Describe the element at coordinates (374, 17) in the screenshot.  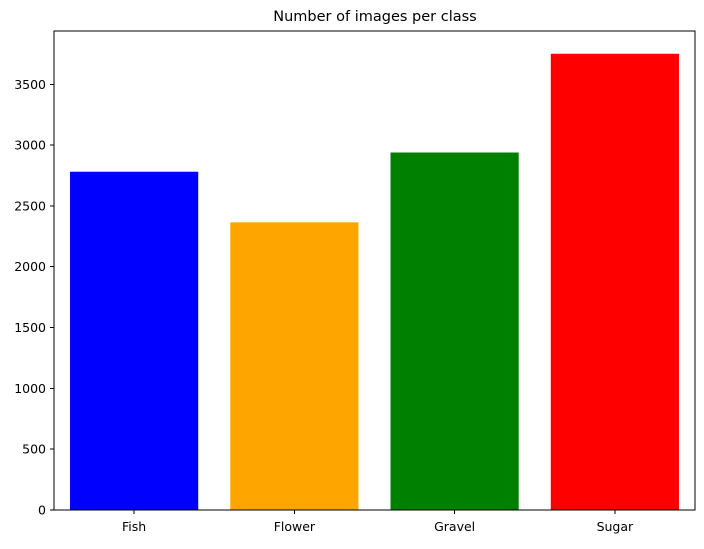
I see `chart-title: Number of images per class` at that location.